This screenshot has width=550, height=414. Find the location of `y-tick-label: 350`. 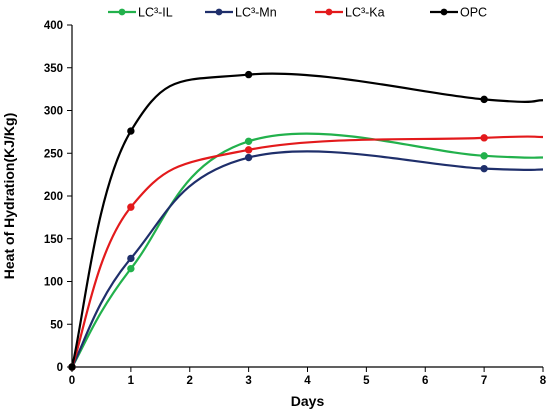

y-tick-label: 350 is located at coordinates (53, 69).